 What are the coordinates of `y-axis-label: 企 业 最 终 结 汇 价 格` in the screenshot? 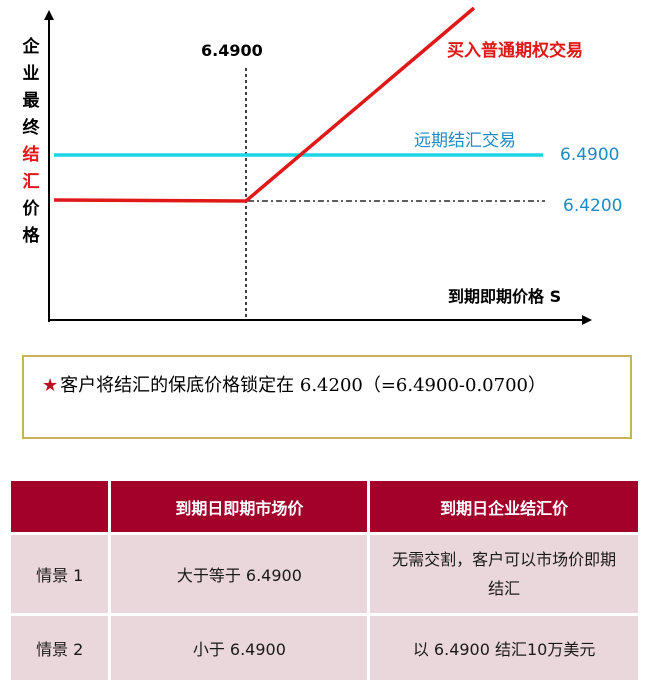 It's located at (31, 142).